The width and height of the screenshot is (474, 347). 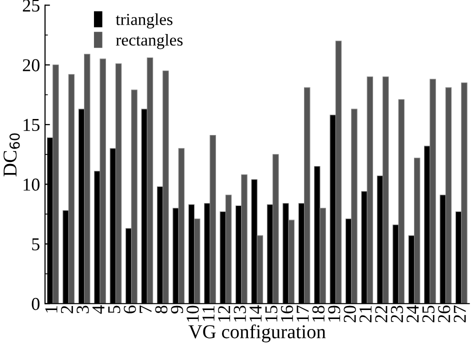 I want to click on y-tick-label: 15, so click(x=32, y=125).